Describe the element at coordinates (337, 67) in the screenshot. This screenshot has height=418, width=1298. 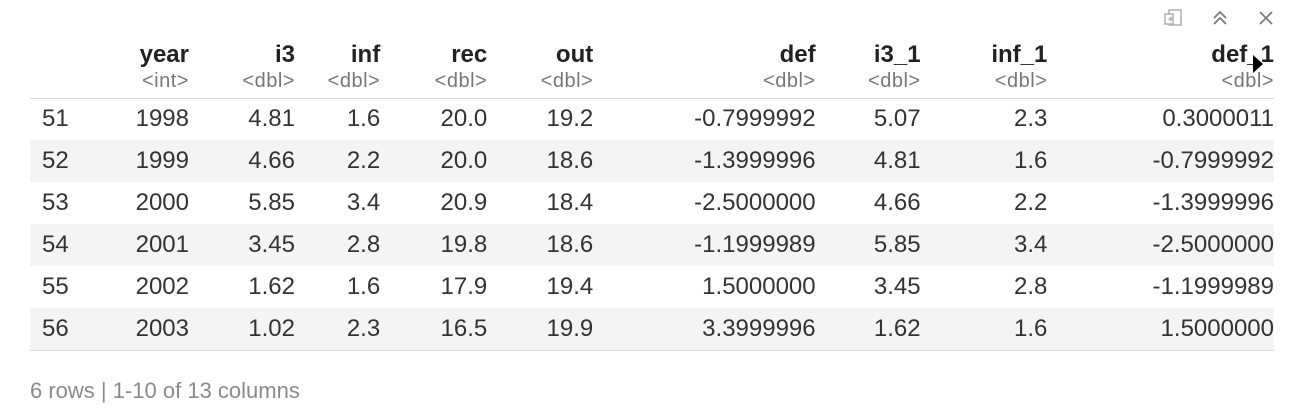
I see `header-inf: inf <dbl>` at that location.